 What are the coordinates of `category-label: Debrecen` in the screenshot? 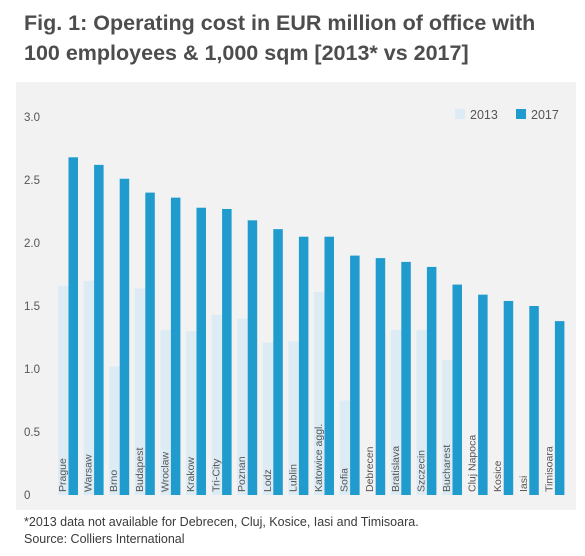 It's located at (370, 469).